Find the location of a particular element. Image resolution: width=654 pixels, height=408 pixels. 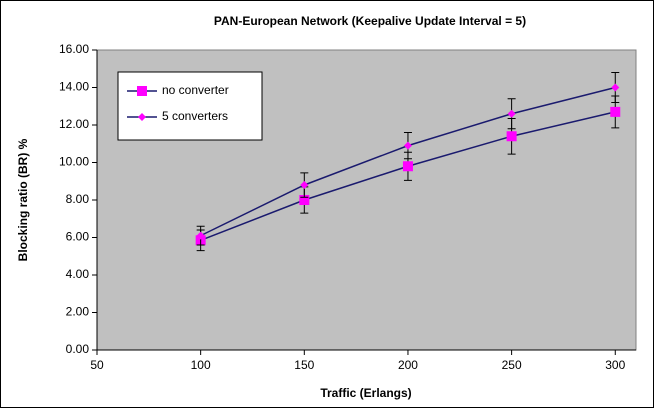

y-tick-label: 6.00 is located at coordinates (78, 237).